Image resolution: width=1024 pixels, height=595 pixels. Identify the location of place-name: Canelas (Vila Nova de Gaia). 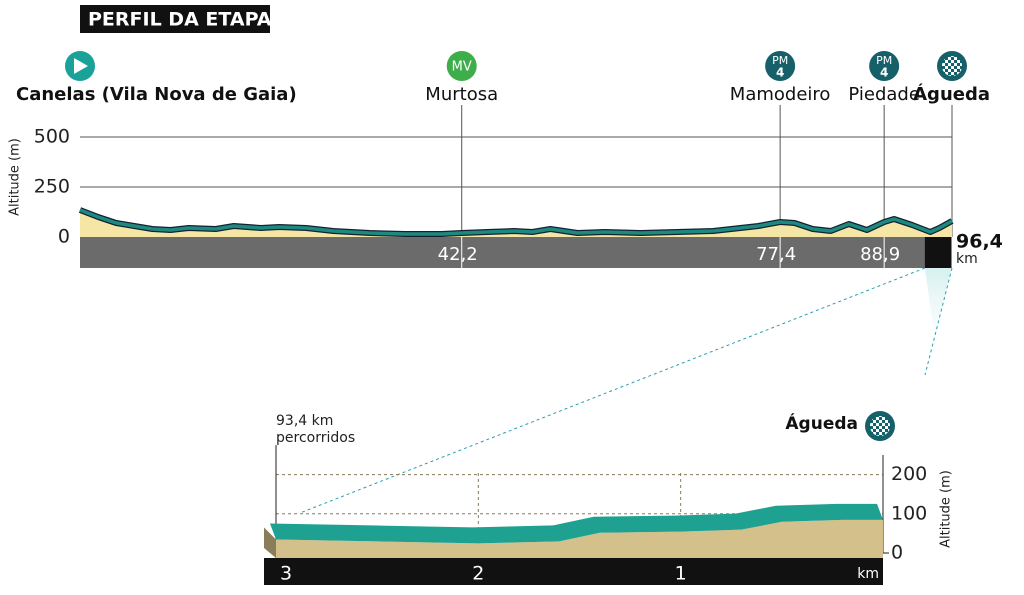
(156, 94).